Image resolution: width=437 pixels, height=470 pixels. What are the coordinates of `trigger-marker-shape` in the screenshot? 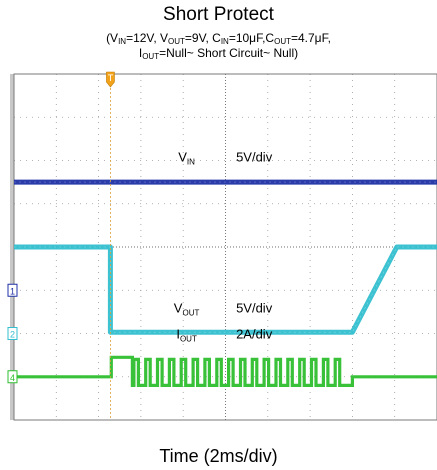 It's located at (110, 79).